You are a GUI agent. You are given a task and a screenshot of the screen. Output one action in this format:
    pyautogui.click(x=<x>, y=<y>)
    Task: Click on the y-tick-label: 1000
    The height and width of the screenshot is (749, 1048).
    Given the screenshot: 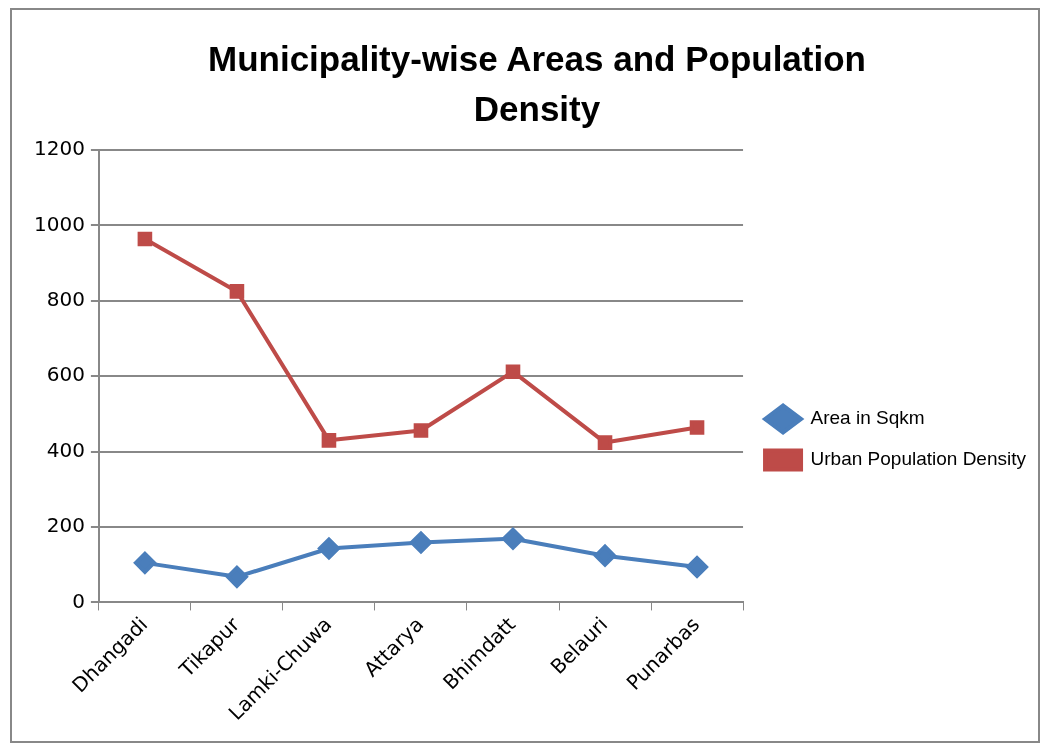 What is the action you would take?
    pyautogui.click(x=59, y=223)
    